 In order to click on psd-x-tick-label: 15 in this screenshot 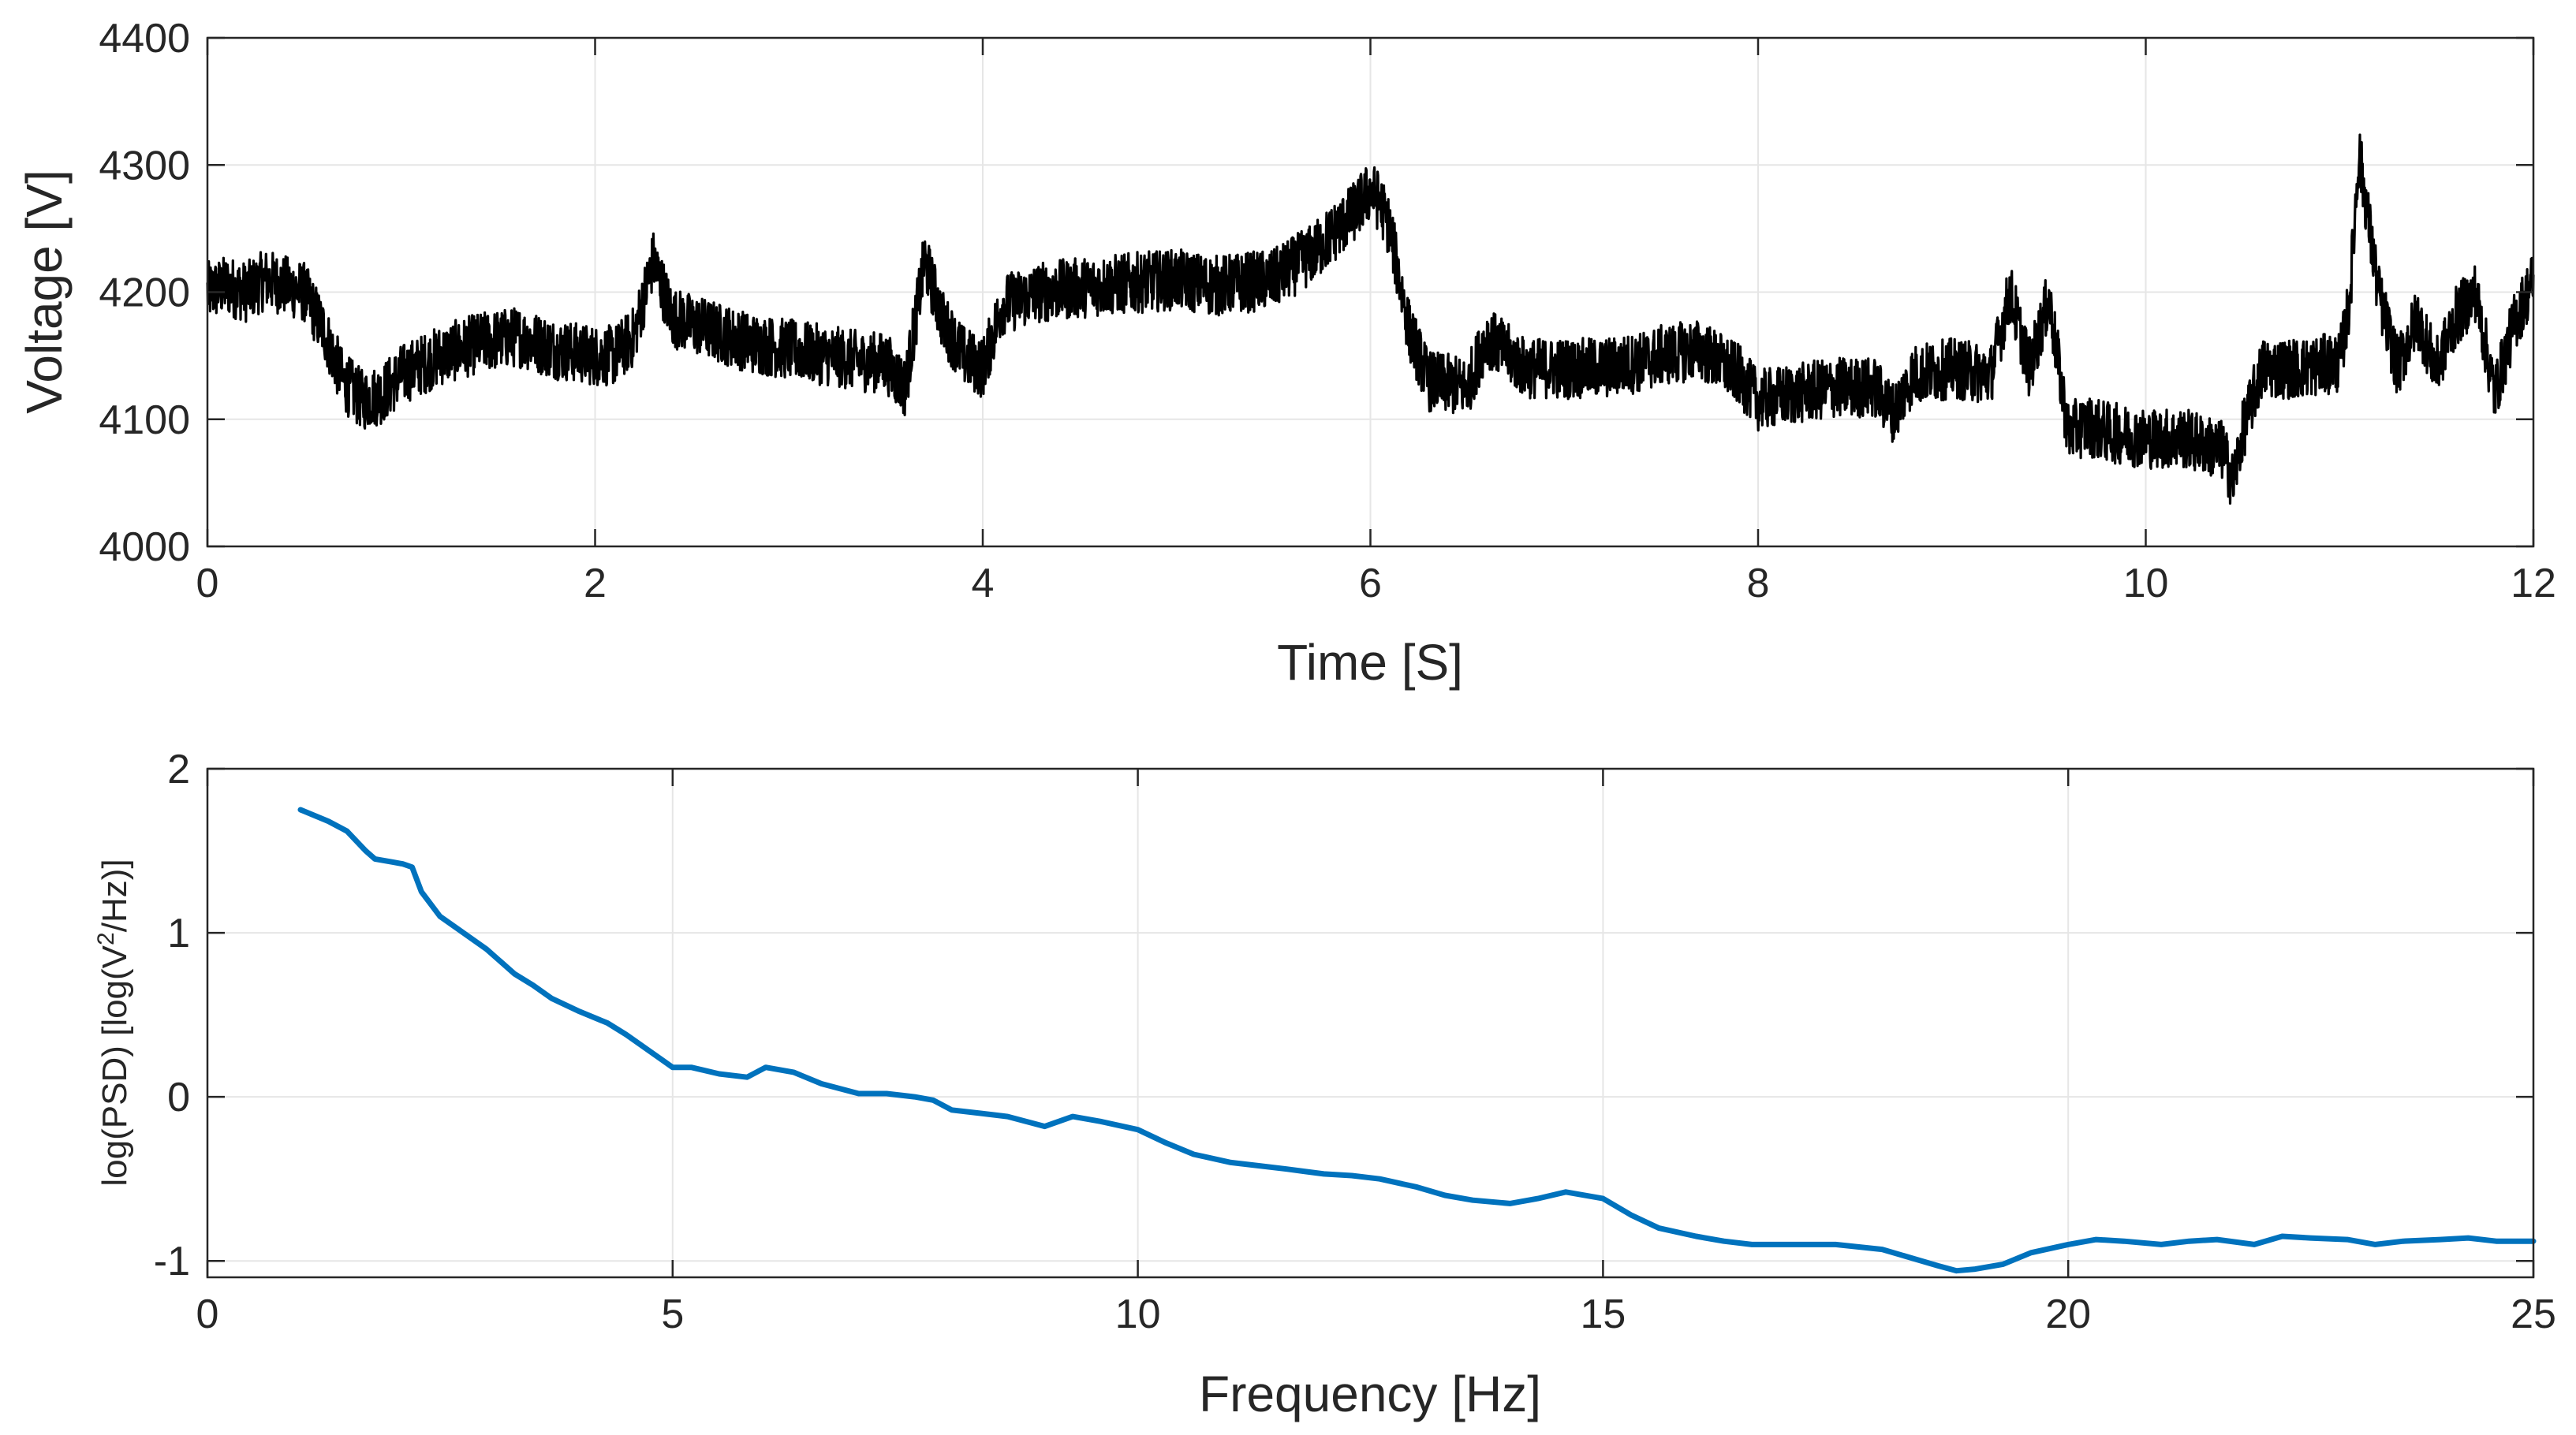, I will do `click(1603, 1314)`.